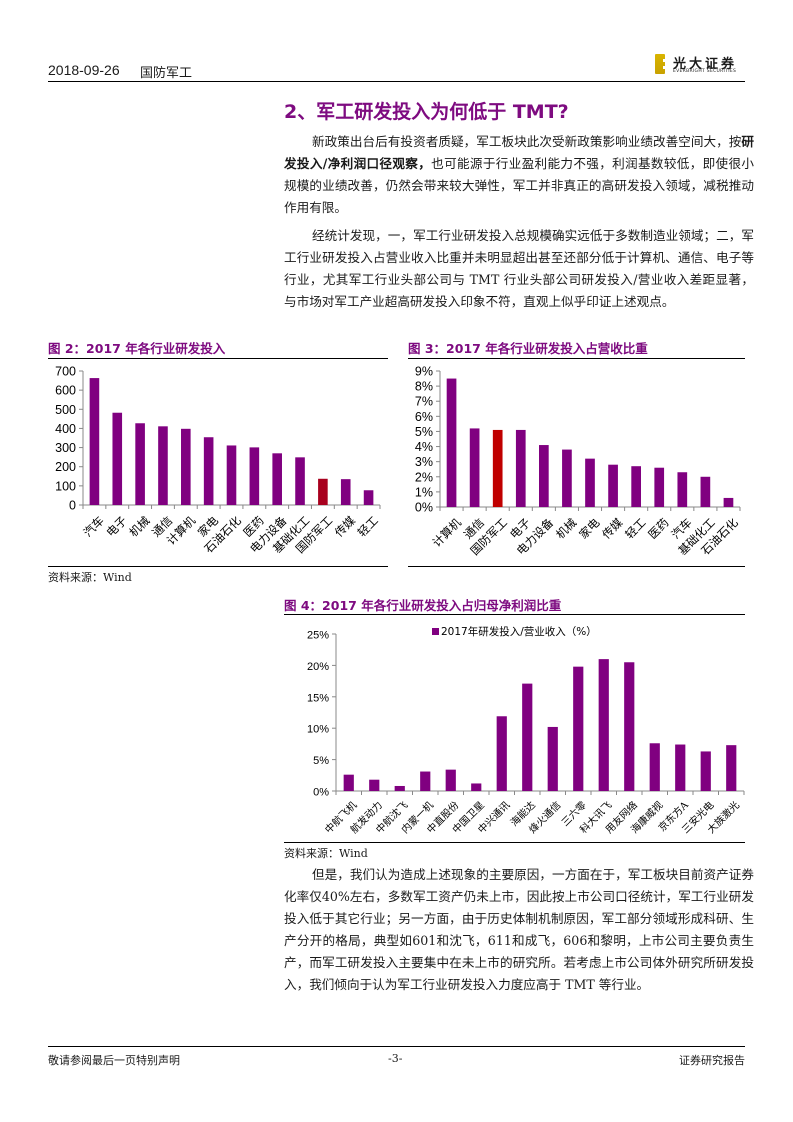 The height and width of the screenshot is (1122, 793). I want to click on y-tick-label: 2%, so click(424, 477).